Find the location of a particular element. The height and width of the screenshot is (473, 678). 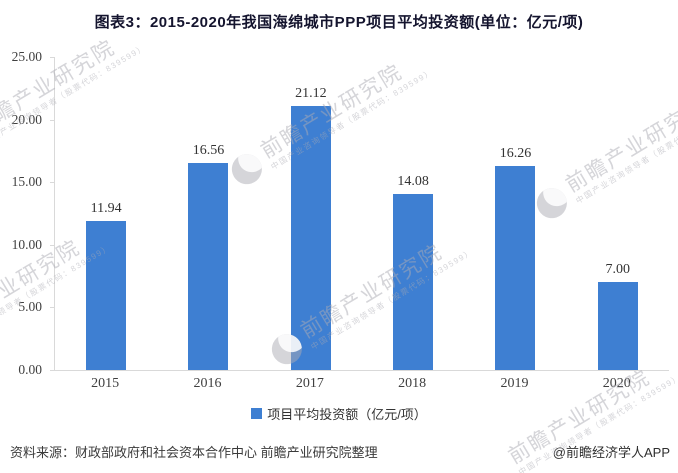

x-tick-label: 2017 is located at coordinates (309, 383).